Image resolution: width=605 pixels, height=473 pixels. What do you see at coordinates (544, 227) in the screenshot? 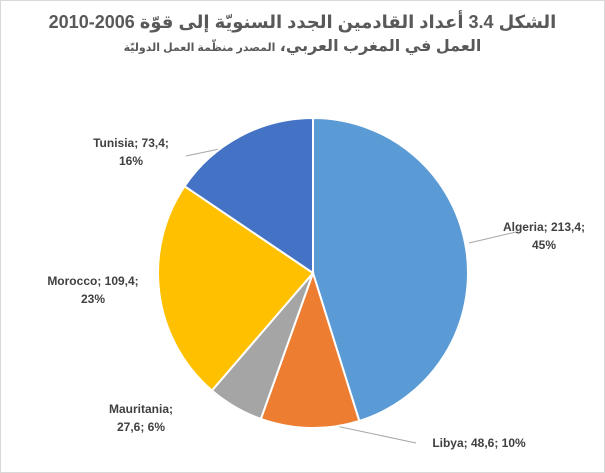
I see `data-label: Algeria; 213,4;` at bounding box center [544, 227].